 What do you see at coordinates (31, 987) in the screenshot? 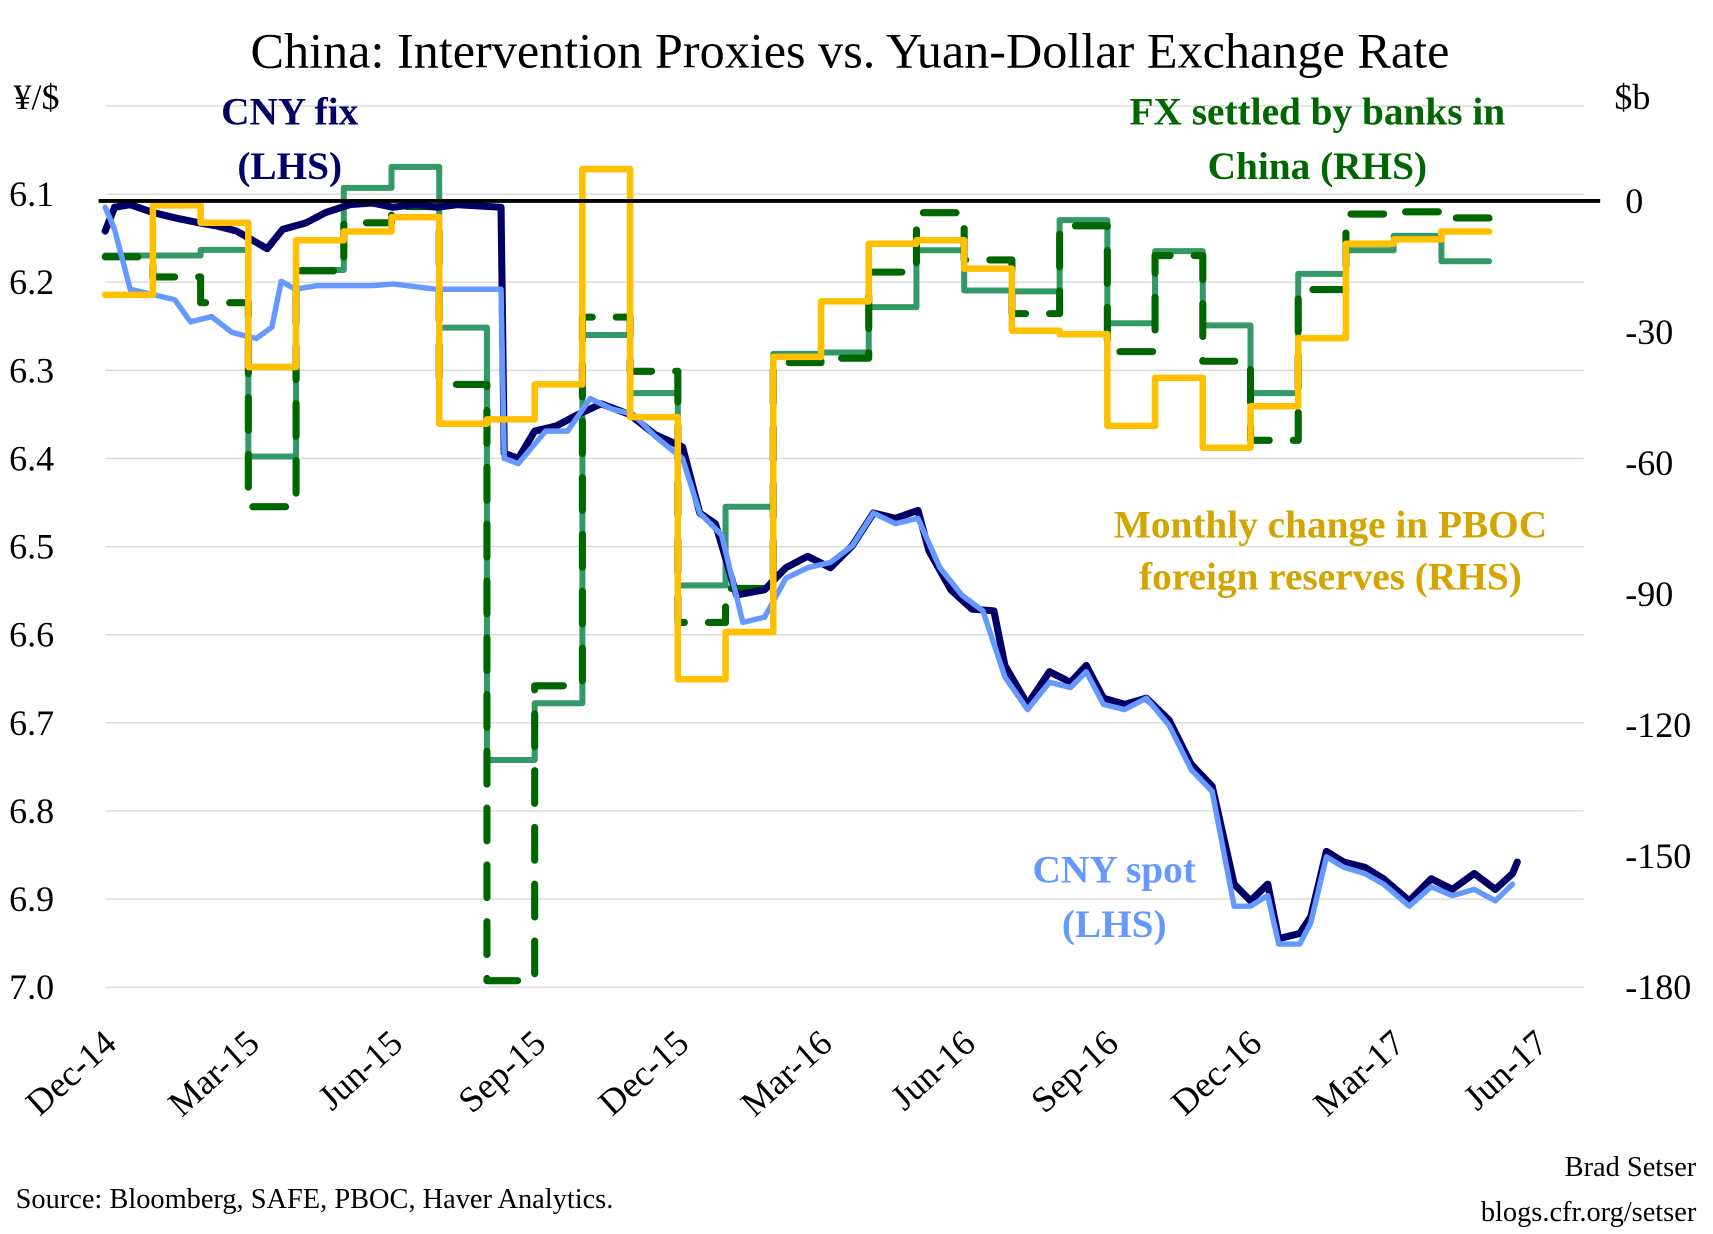
I see `left-tick-label: 7.0` at bounding box center [31, 987].